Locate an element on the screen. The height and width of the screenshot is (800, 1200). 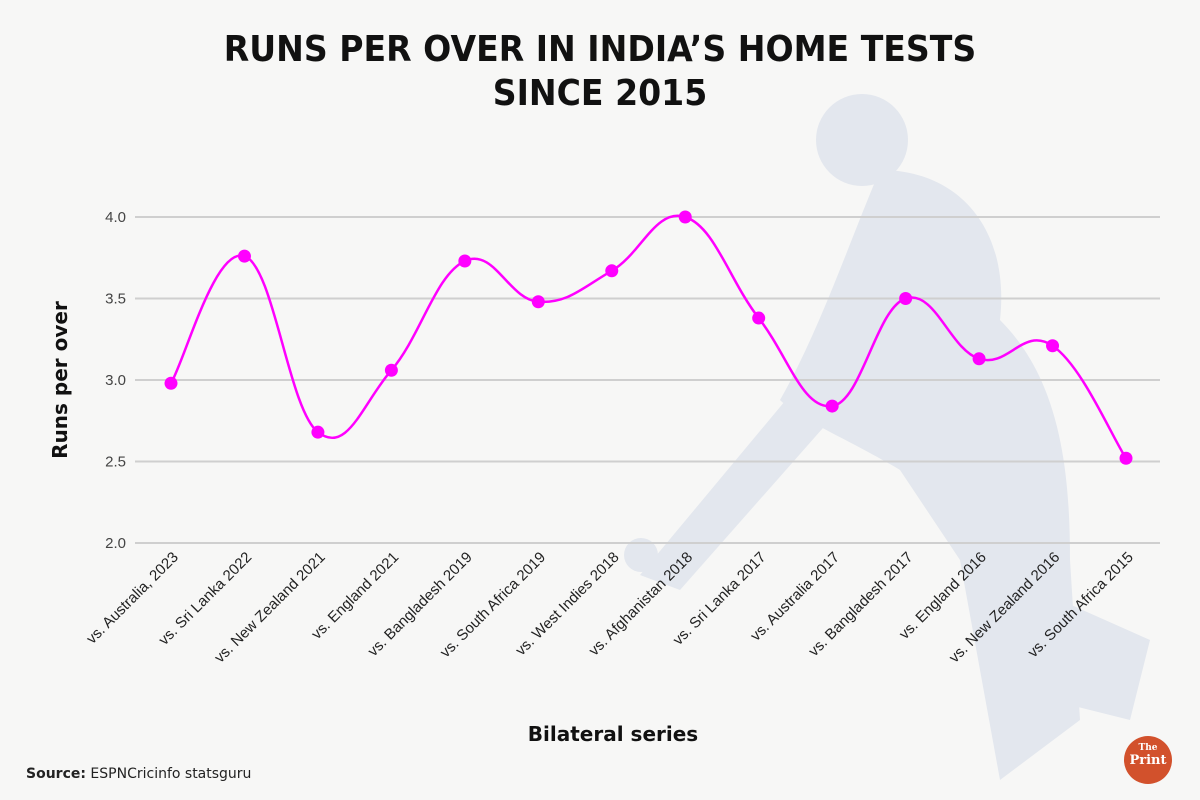
y-tick-label: 2.0 is located at coordinates (115, 543).